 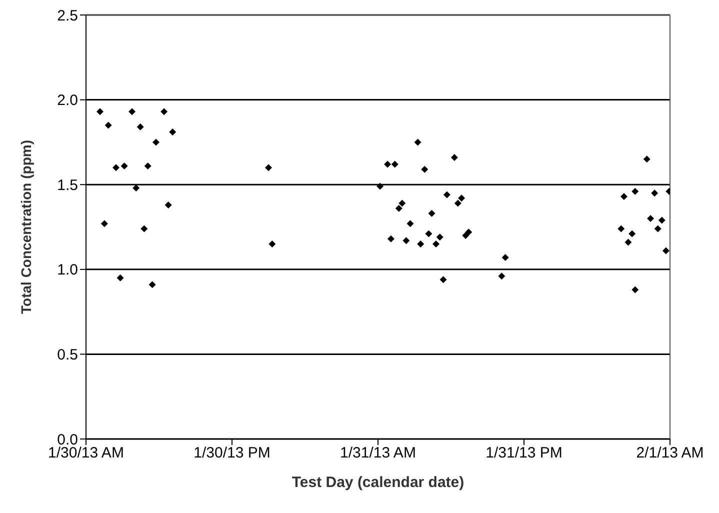 I want to click on x-axis-title: Test Day (calendar date), so click(x=378, y=482).